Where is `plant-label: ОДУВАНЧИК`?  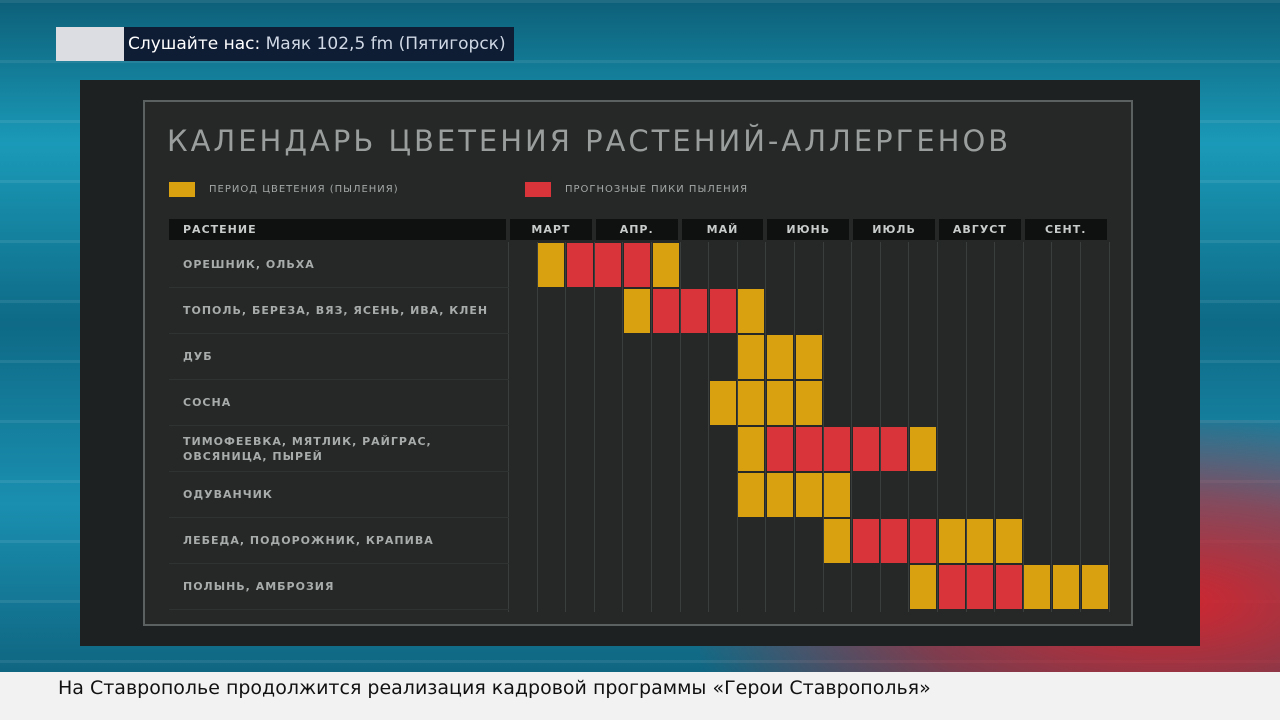 plant-label: ОДУВАНЧИК is located at coordinates (339, 495).